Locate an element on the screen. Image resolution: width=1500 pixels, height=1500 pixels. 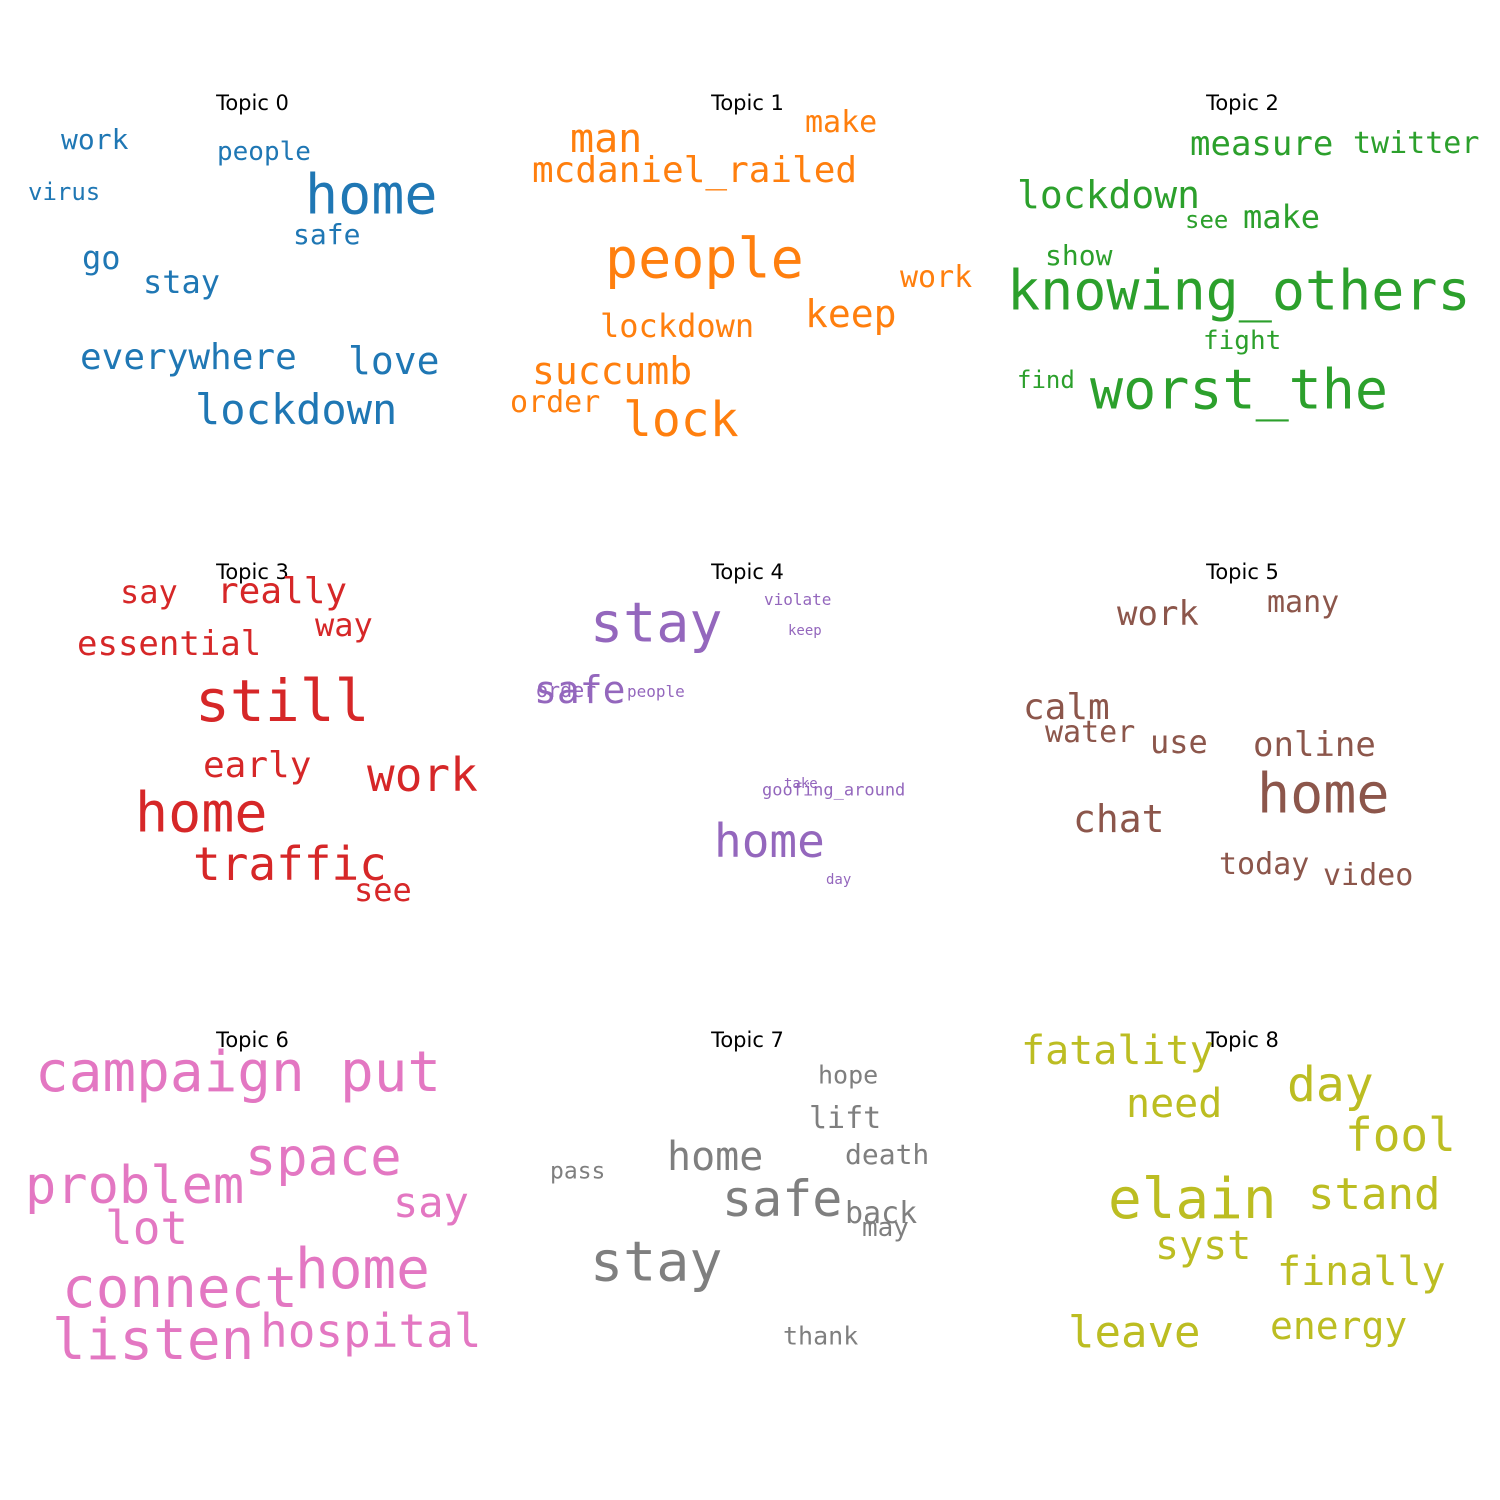
word-stand: stand is located at coordinates (1374, 1194).